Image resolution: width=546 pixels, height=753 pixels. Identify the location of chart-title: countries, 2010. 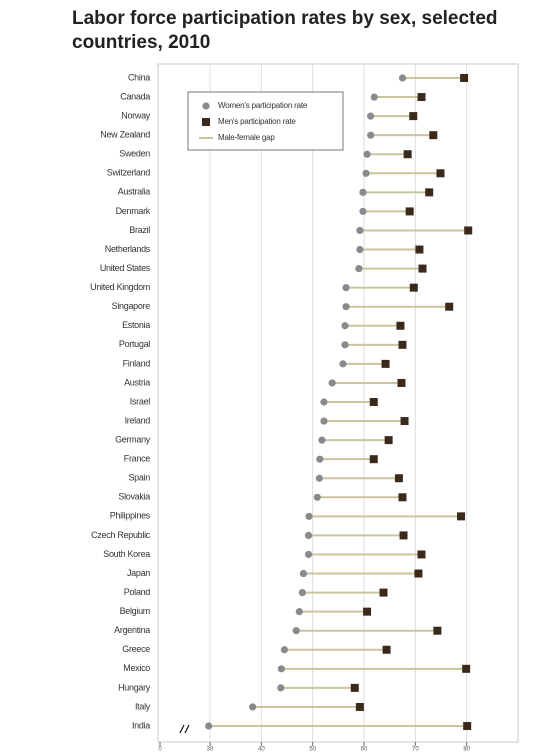
(141, 42).